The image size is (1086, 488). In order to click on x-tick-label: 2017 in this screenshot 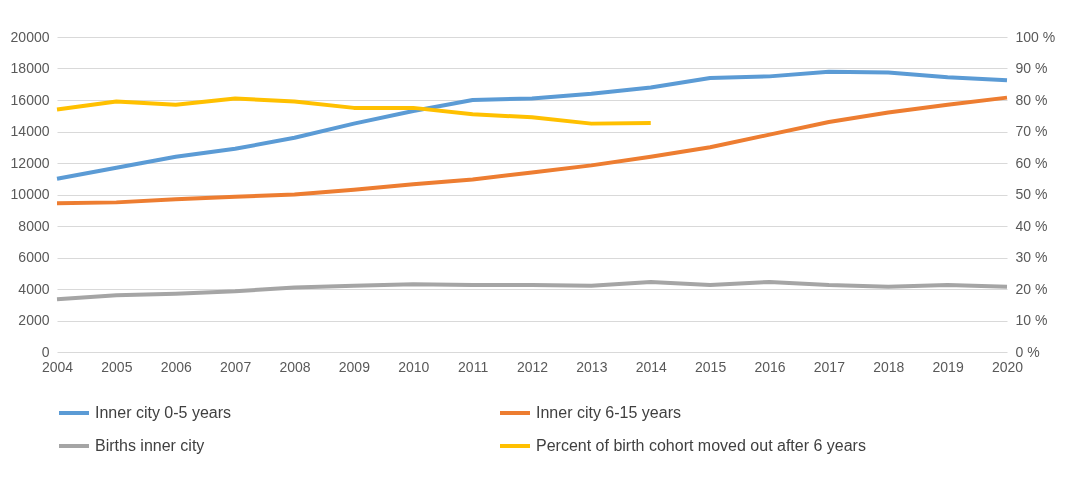, I will do `click(829, 366)`.